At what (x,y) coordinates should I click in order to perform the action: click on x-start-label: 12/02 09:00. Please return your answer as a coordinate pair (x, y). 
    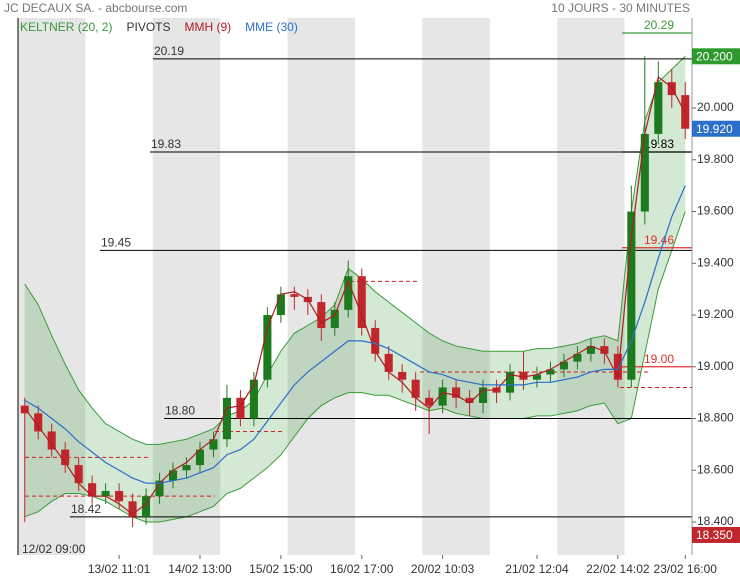
    Looking at the image, I should click on (54, 549).